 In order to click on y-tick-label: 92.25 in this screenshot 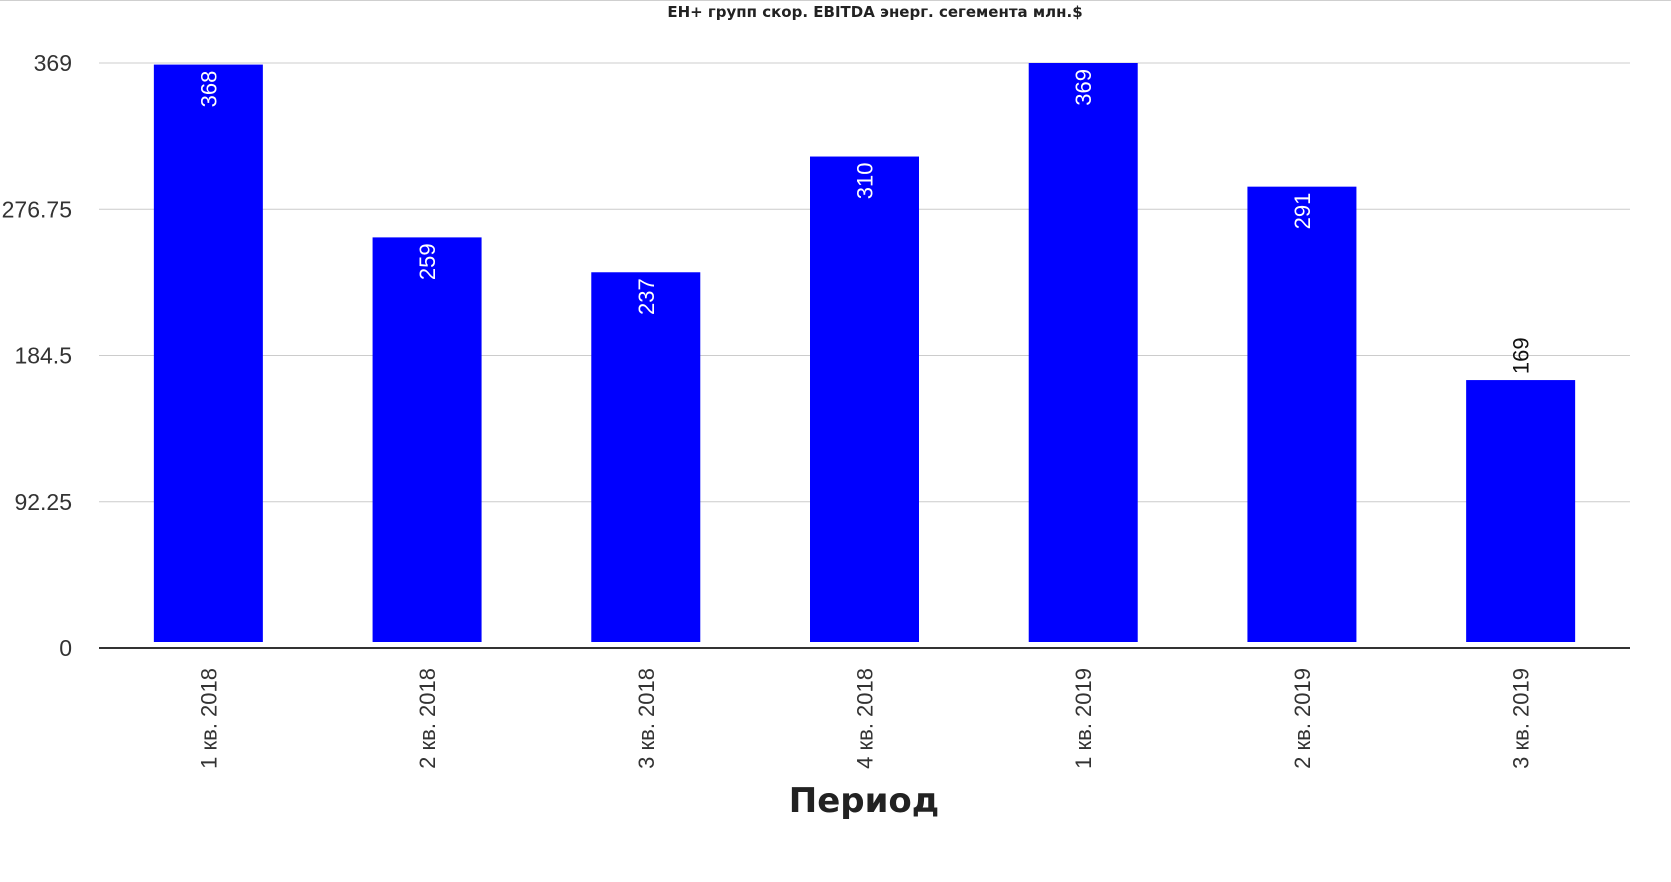, I will do `click(43, 502)`.